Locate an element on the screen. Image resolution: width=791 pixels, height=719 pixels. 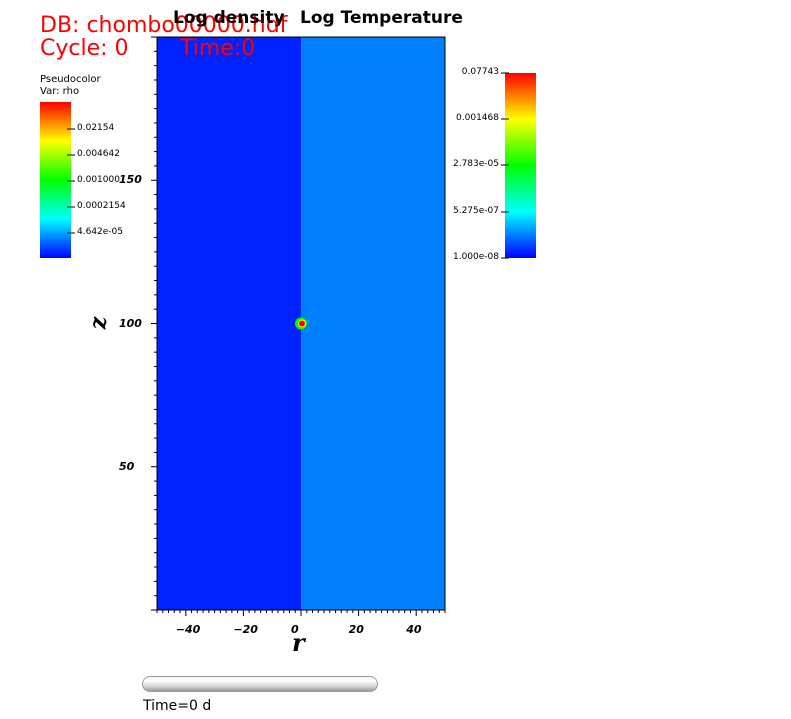
colorbar-tick-label: 0.07743 is located at coordinates (480, 72).